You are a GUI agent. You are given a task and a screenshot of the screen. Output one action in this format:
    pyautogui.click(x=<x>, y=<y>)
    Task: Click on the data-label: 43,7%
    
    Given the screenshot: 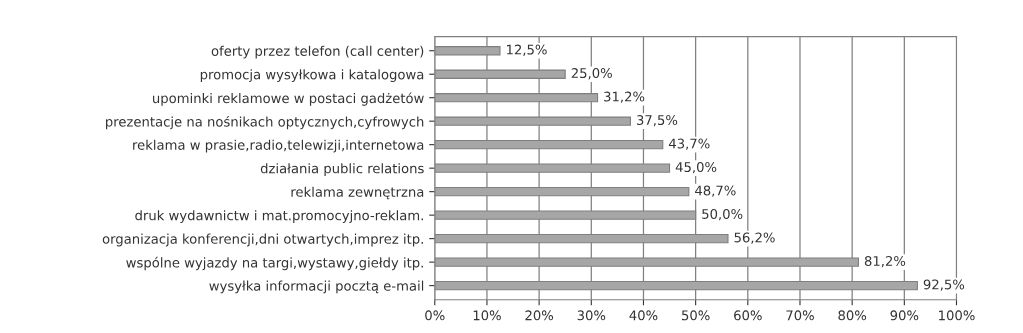 What is the action you would take?
    pyautogui.click(x=689, y=144)
    